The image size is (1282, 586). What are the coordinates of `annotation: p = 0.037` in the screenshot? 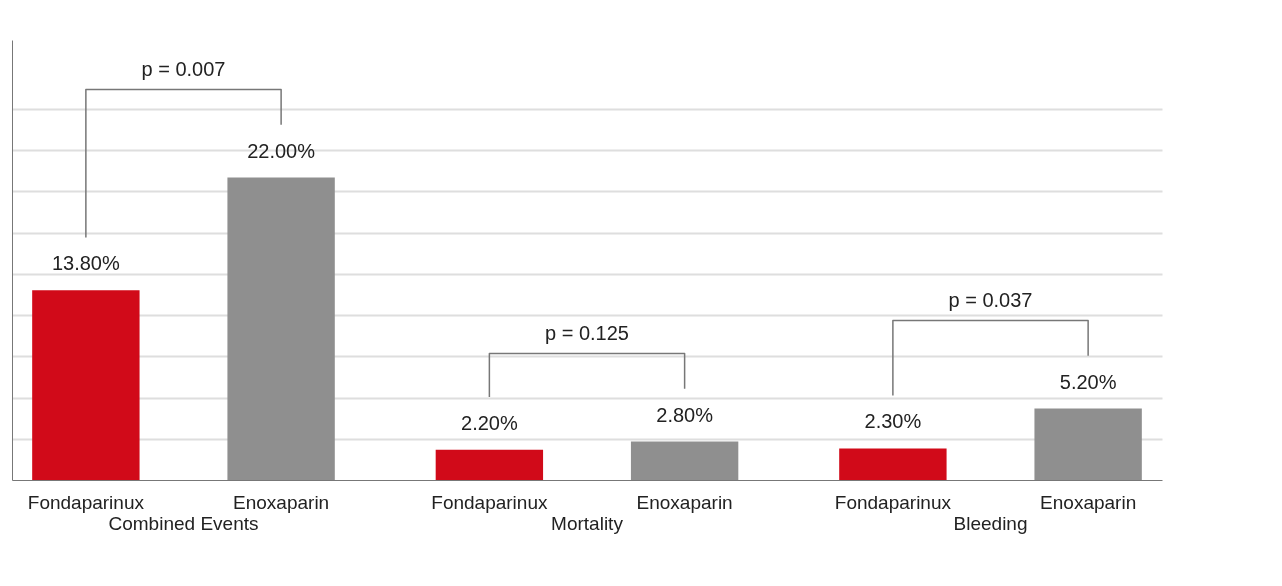 It's located at (990, 299).